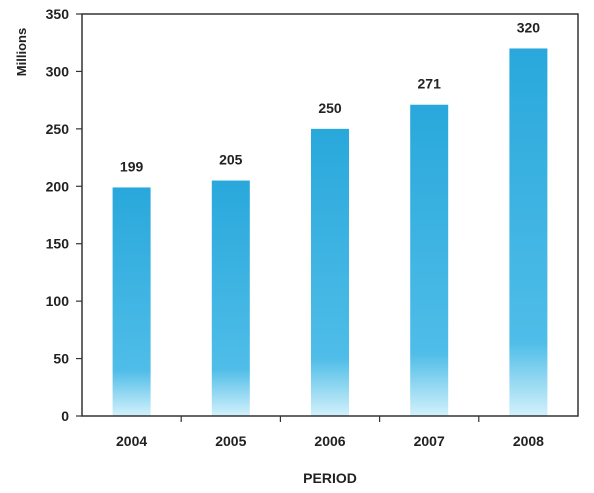 This screenshot has height=493, width=594. What do you see at coordinates (429, 441) in the screenshot?
I see `x-tick-label-2007: 2007` at bounding box center [429, 441].